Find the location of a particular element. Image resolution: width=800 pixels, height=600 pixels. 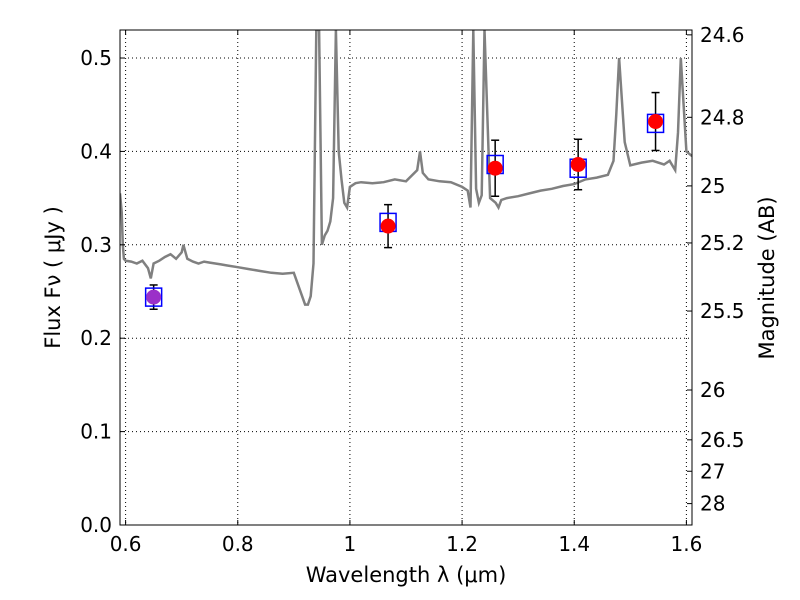

x-tick-label: 1.6 is located at coordinates (686, 544).